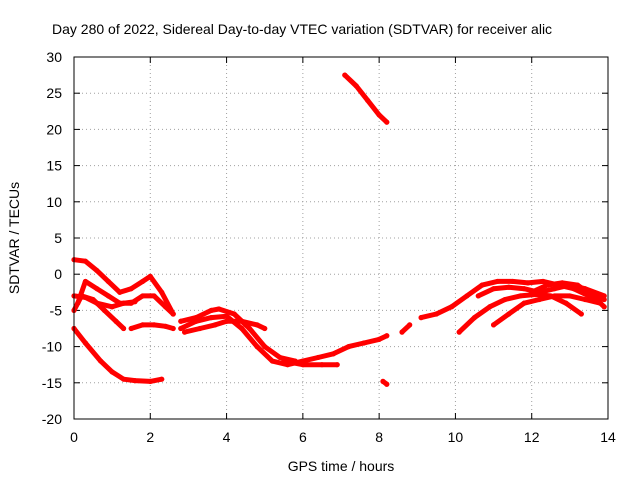  What do you see at coordinates (52, 383) in the screenshot?
I see `y-tick-label: -15` at bounding box center [52, 383].